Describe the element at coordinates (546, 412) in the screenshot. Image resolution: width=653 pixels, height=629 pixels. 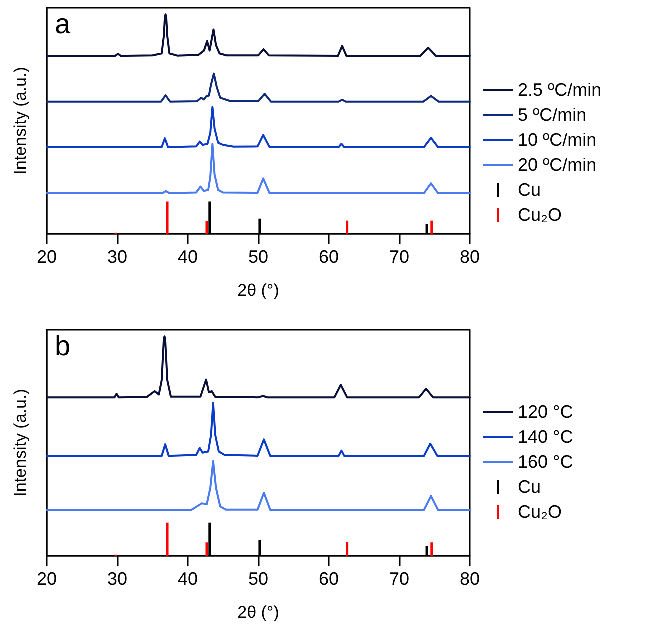
I see `legend-label: 120 °C` at that location.